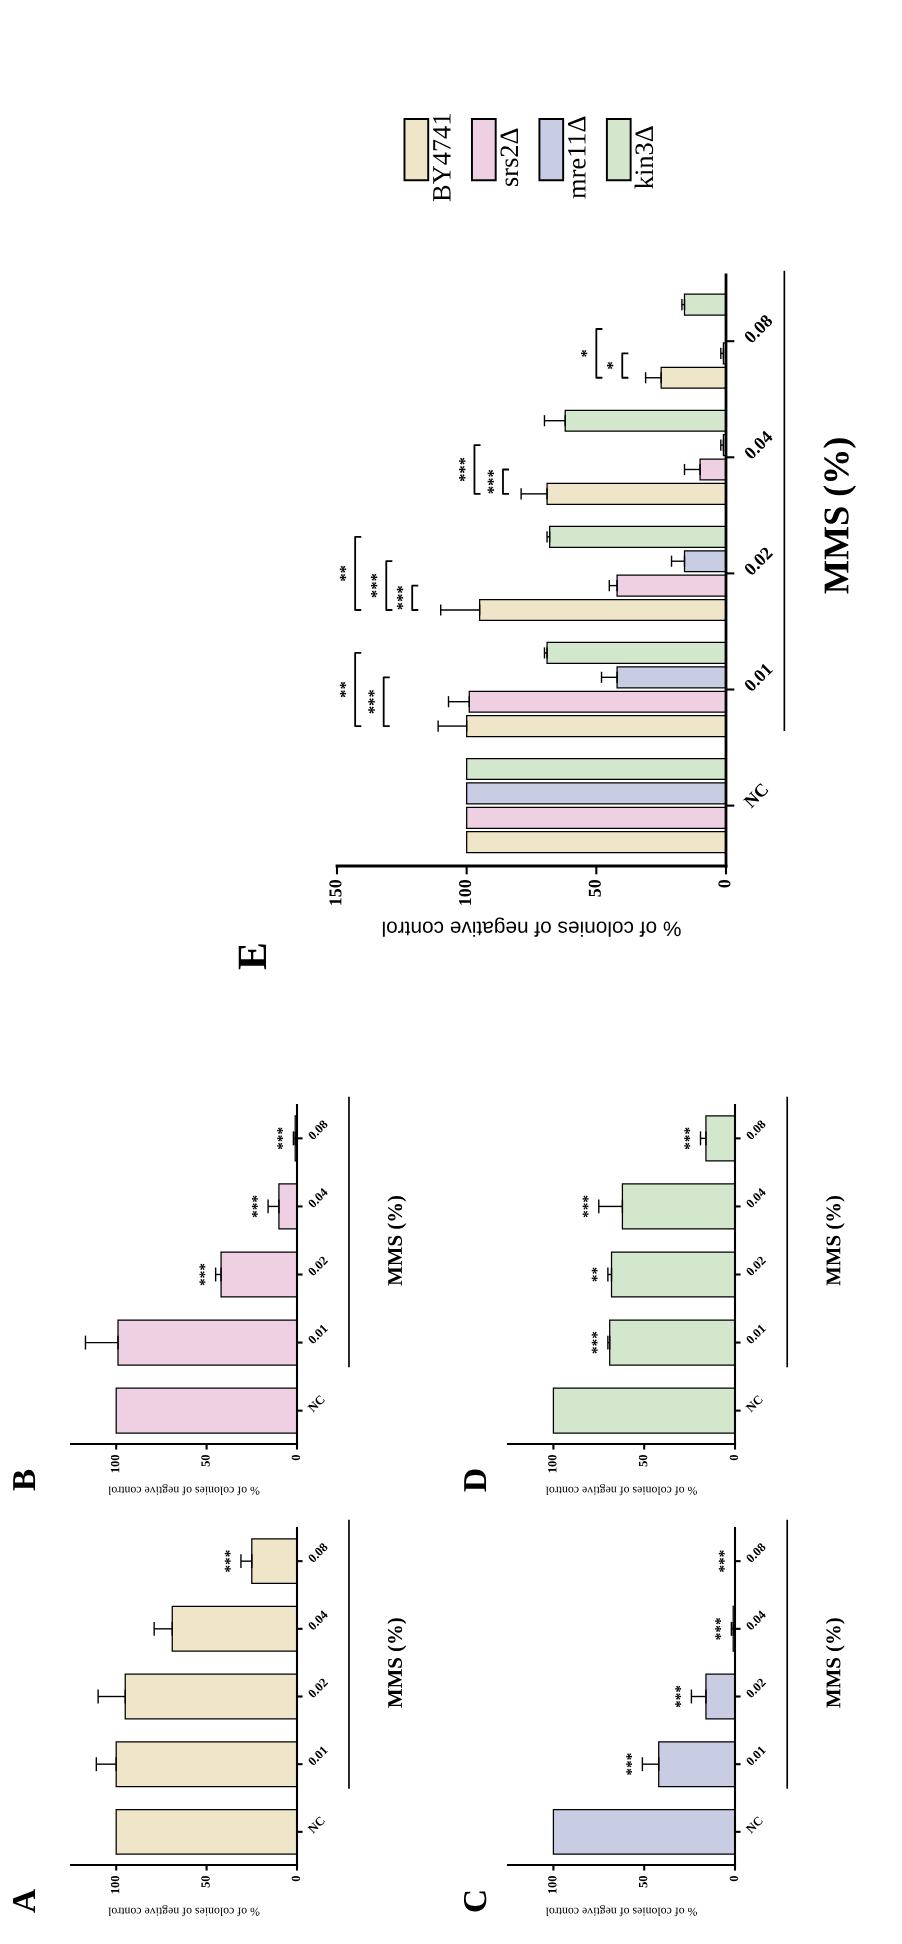 Image resolution: width=902 pixels, height=1944 pixels. I want to click on legend-label: kin3Δ, so click(644, 157).